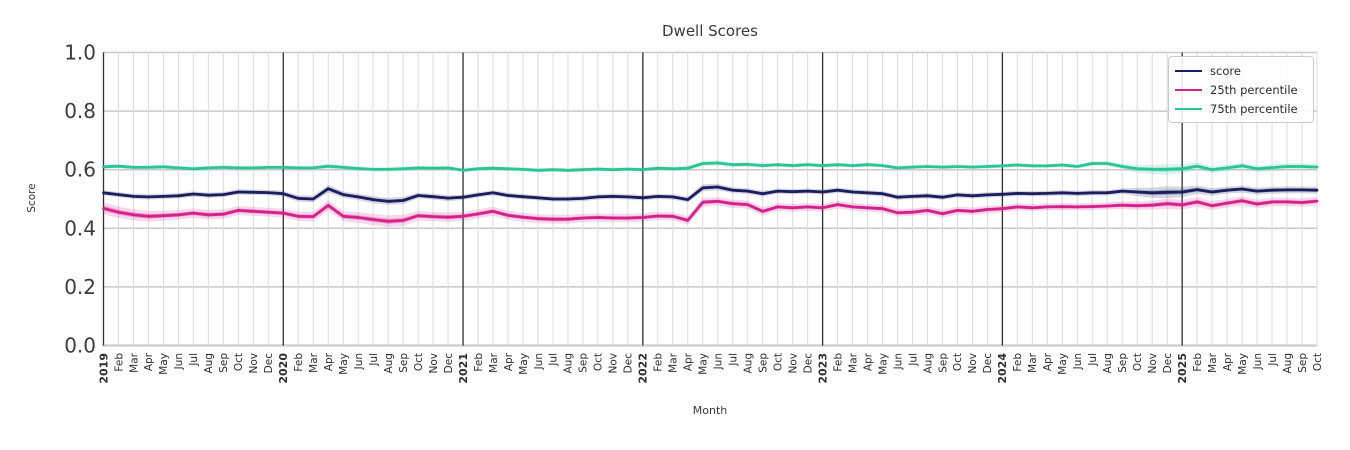  Describe the element at coordinates (710, 410) in the screenshot. I see `x-axis-title: Month` at that location.